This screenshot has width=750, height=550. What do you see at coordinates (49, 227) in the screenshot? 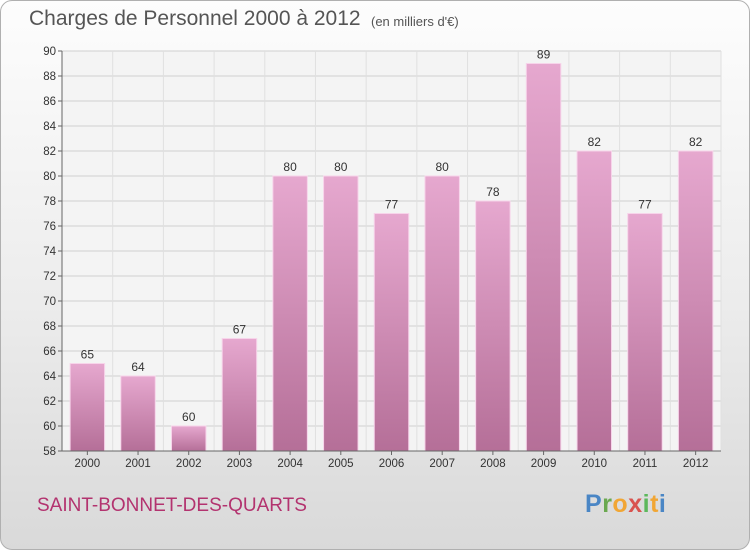
I see `y-tick-label: 76` at bounding box center [49, 227].